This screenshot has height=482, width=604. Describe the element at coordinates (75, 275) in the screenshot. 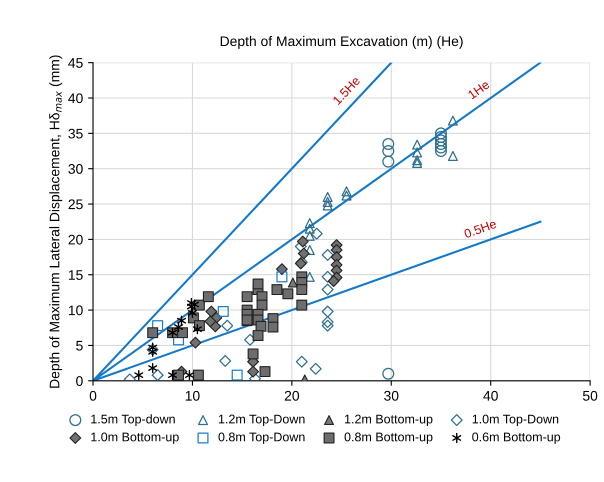

I see `y-tick-label: 15` at that location.